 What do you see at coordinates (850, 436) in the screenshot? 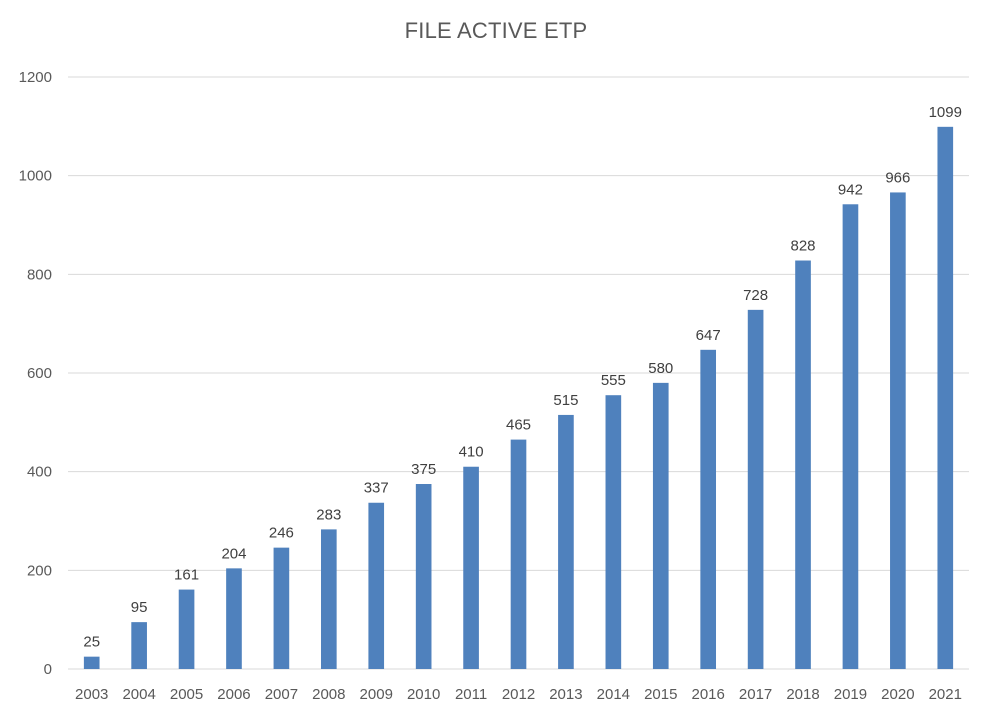
I see `bar-2019` at bounding box center [850, 436].